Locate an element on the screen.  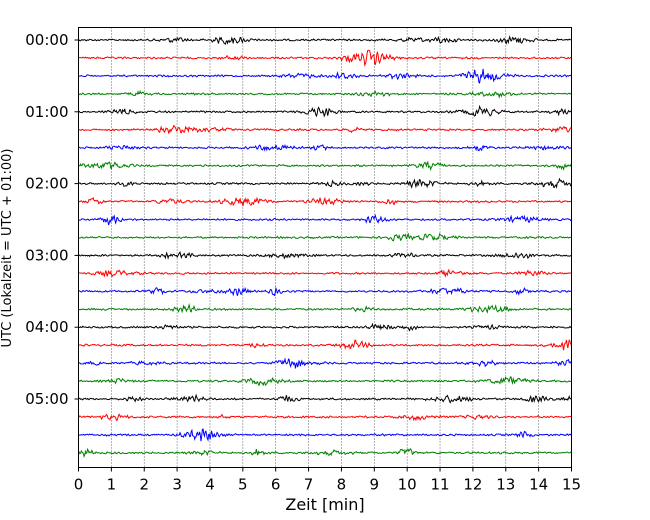
y-tick-label: 05:00 is located at coordinates (46, 399).